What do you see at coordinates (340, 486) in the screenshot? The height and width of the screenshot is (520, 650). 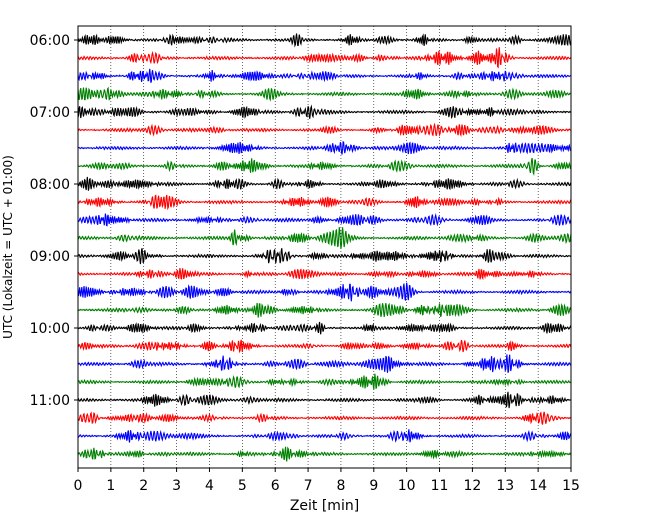 I see `x-tick-label: 8` at bounding box center [340, 486].